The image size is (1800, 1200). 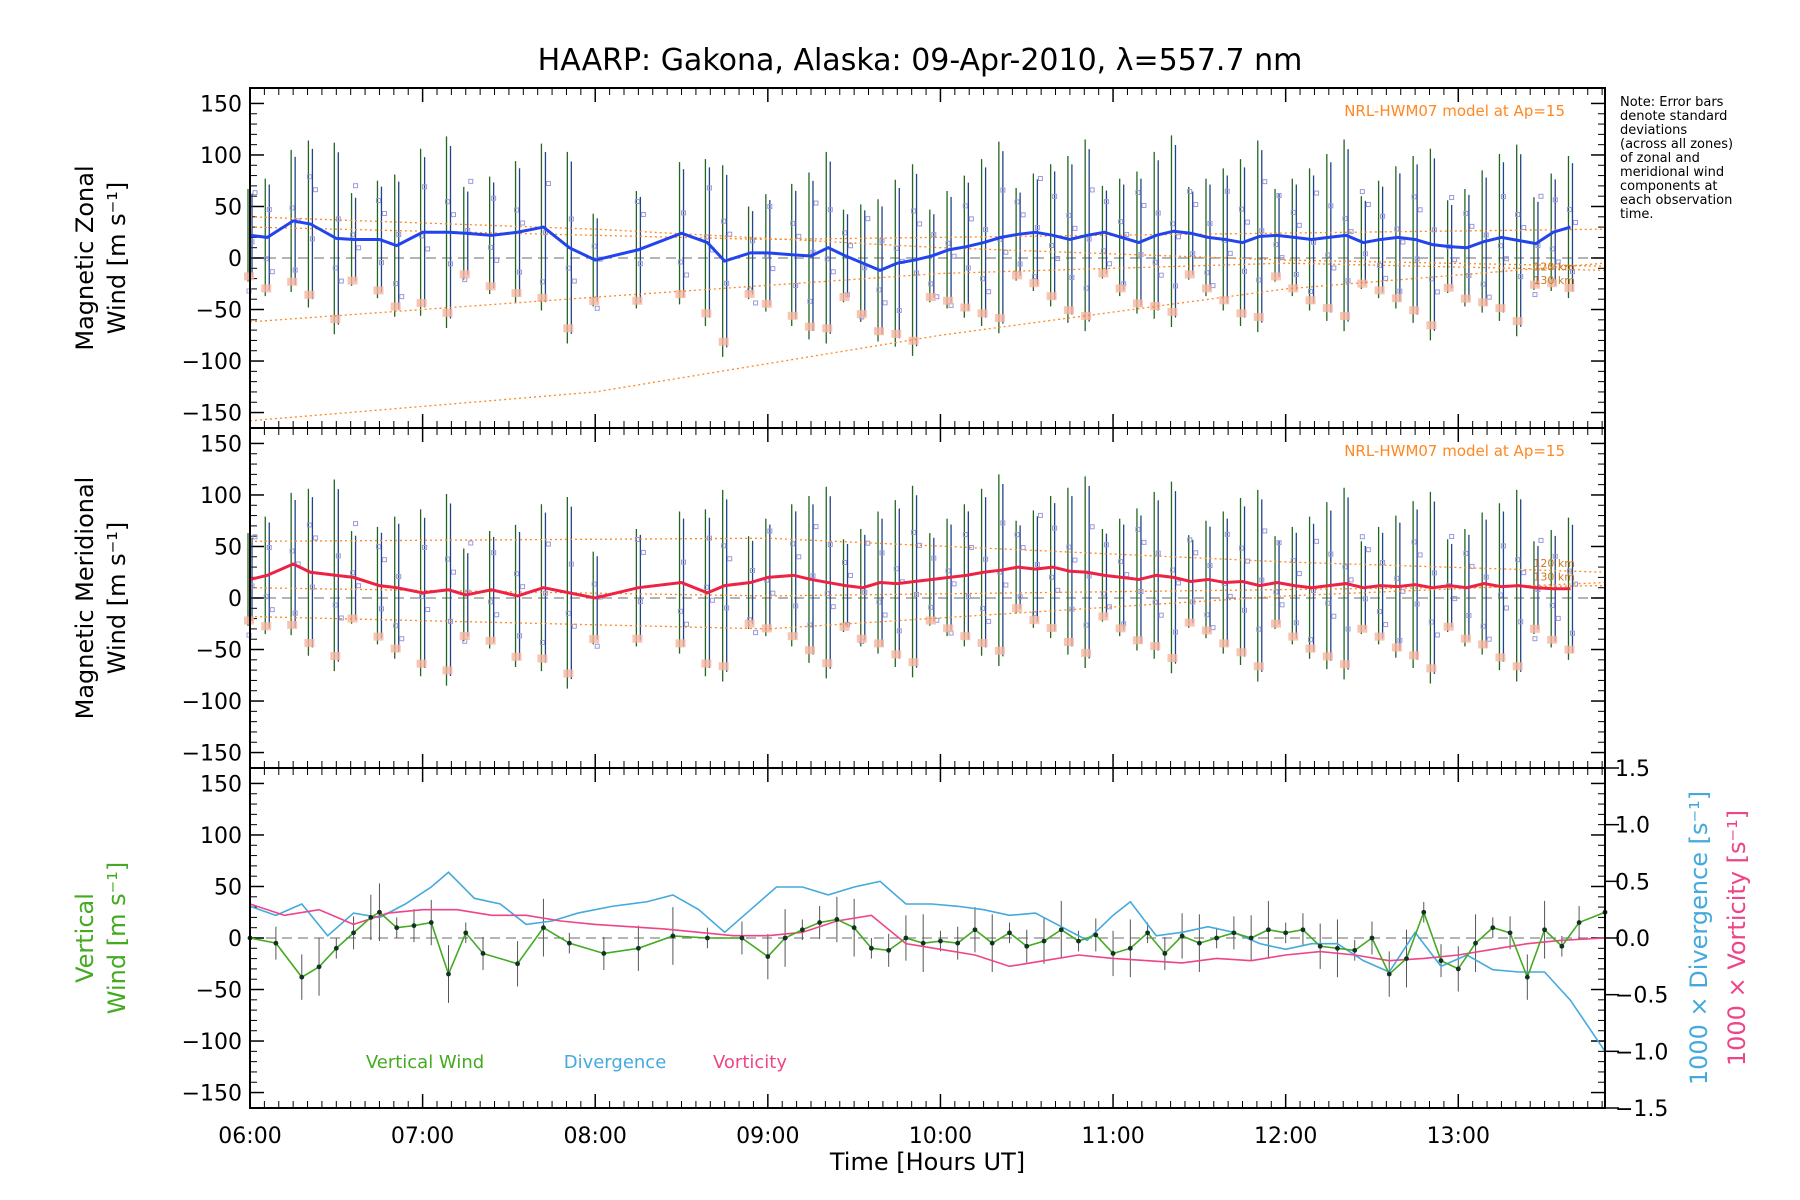 I want to click on note-line: components at, so click(x=1669, y=186).